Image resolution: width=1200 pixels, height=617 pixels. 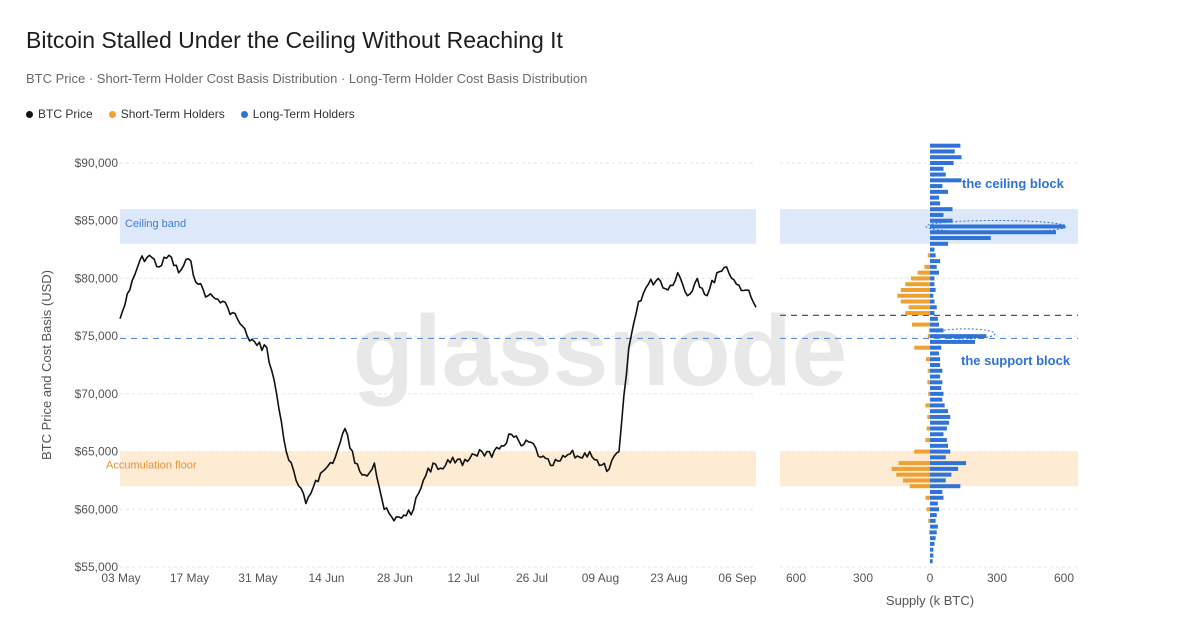 I want to click on legend-item-long-term-holders: Long-Term Holders, so click(x=297, y=114).